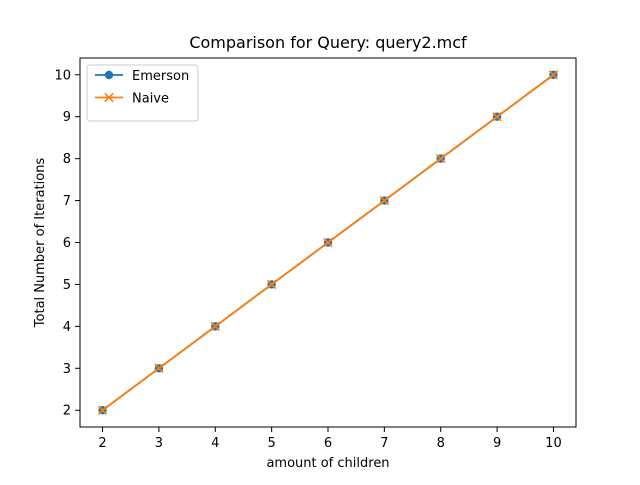 The image size is (640, 485). I want to click on legend: Emerson Naive, so click(142, 93).